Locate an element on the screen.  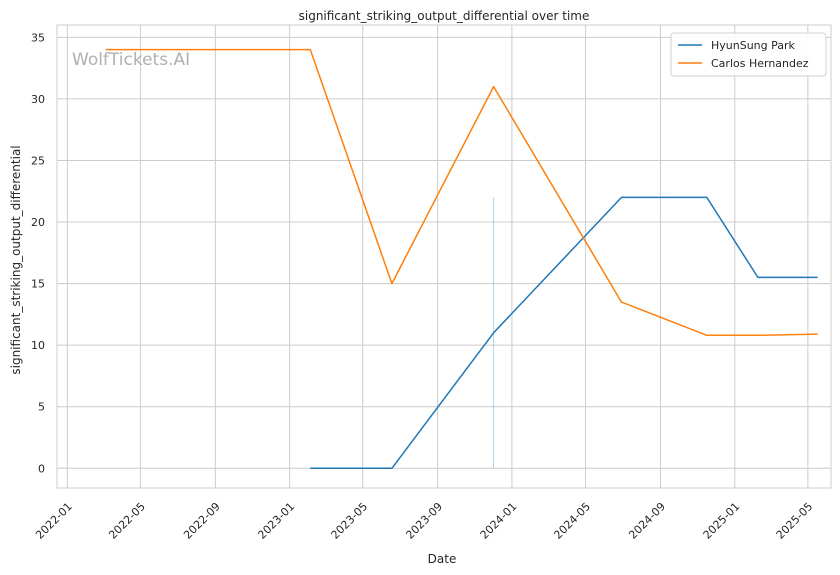
legend-box is located at coordinates (748, 54).